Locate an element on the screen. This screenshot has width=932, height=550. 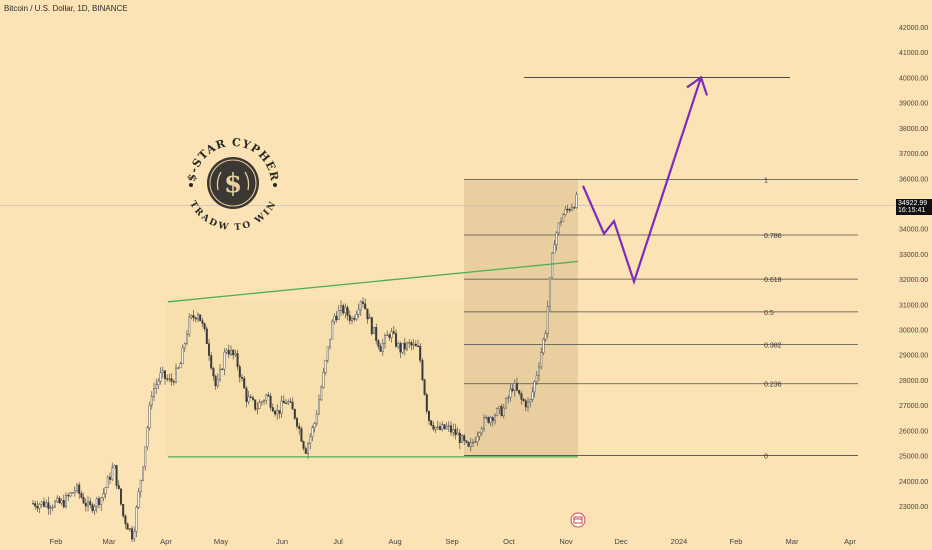
last-price-badge: 34922.99 16:15:41 is located at coordinates (914, 207).